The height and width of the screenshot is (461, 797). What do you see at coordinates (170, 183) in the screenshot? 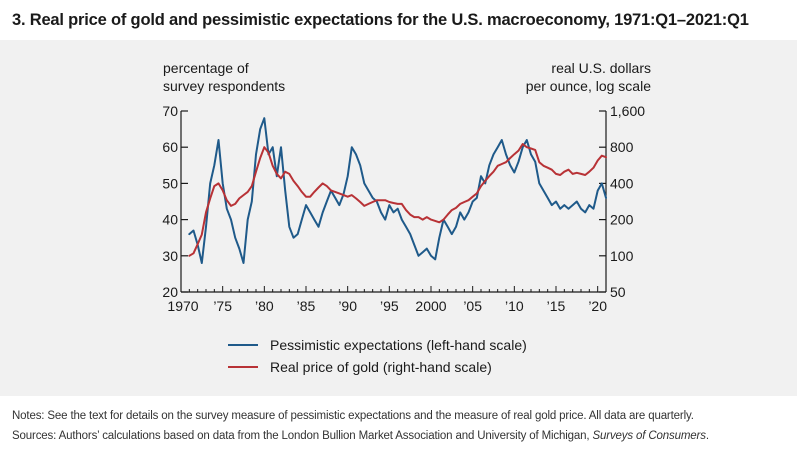
I see `left-tick-label: 50` at bounding box center [170, 183].